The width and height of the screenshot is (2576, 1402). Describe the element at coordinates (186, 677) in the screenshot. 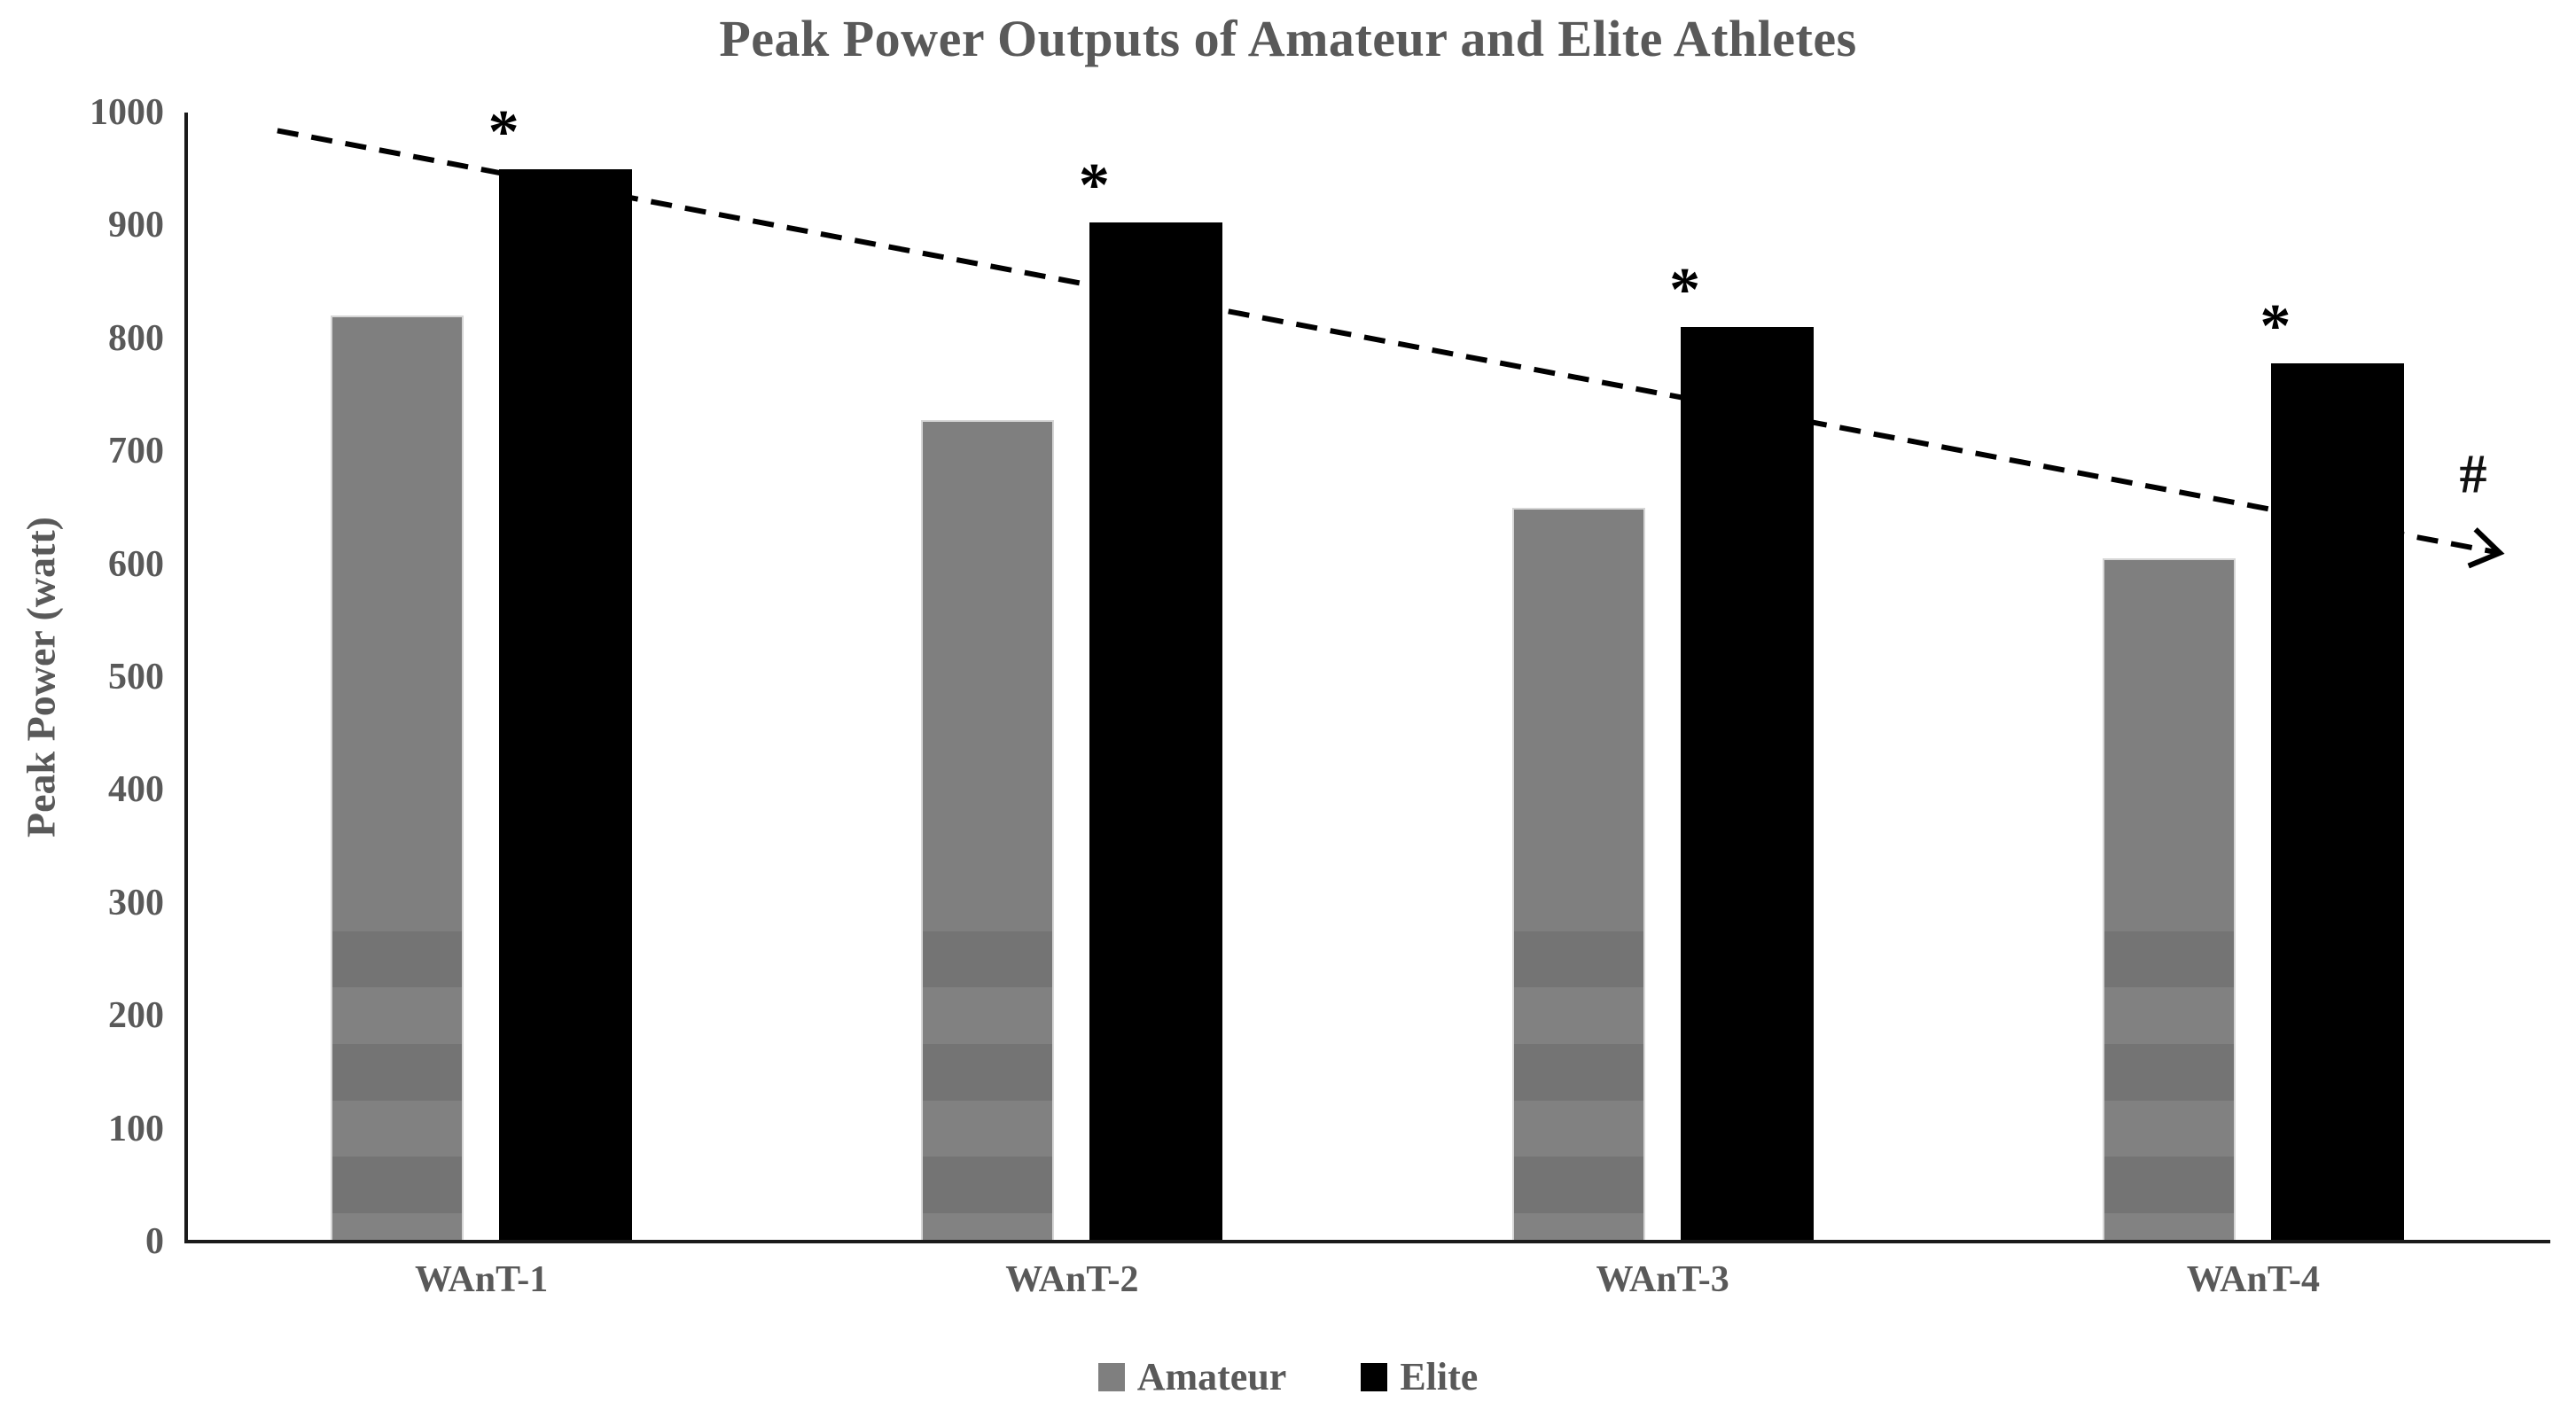

I see `y-axis-line` at that location.